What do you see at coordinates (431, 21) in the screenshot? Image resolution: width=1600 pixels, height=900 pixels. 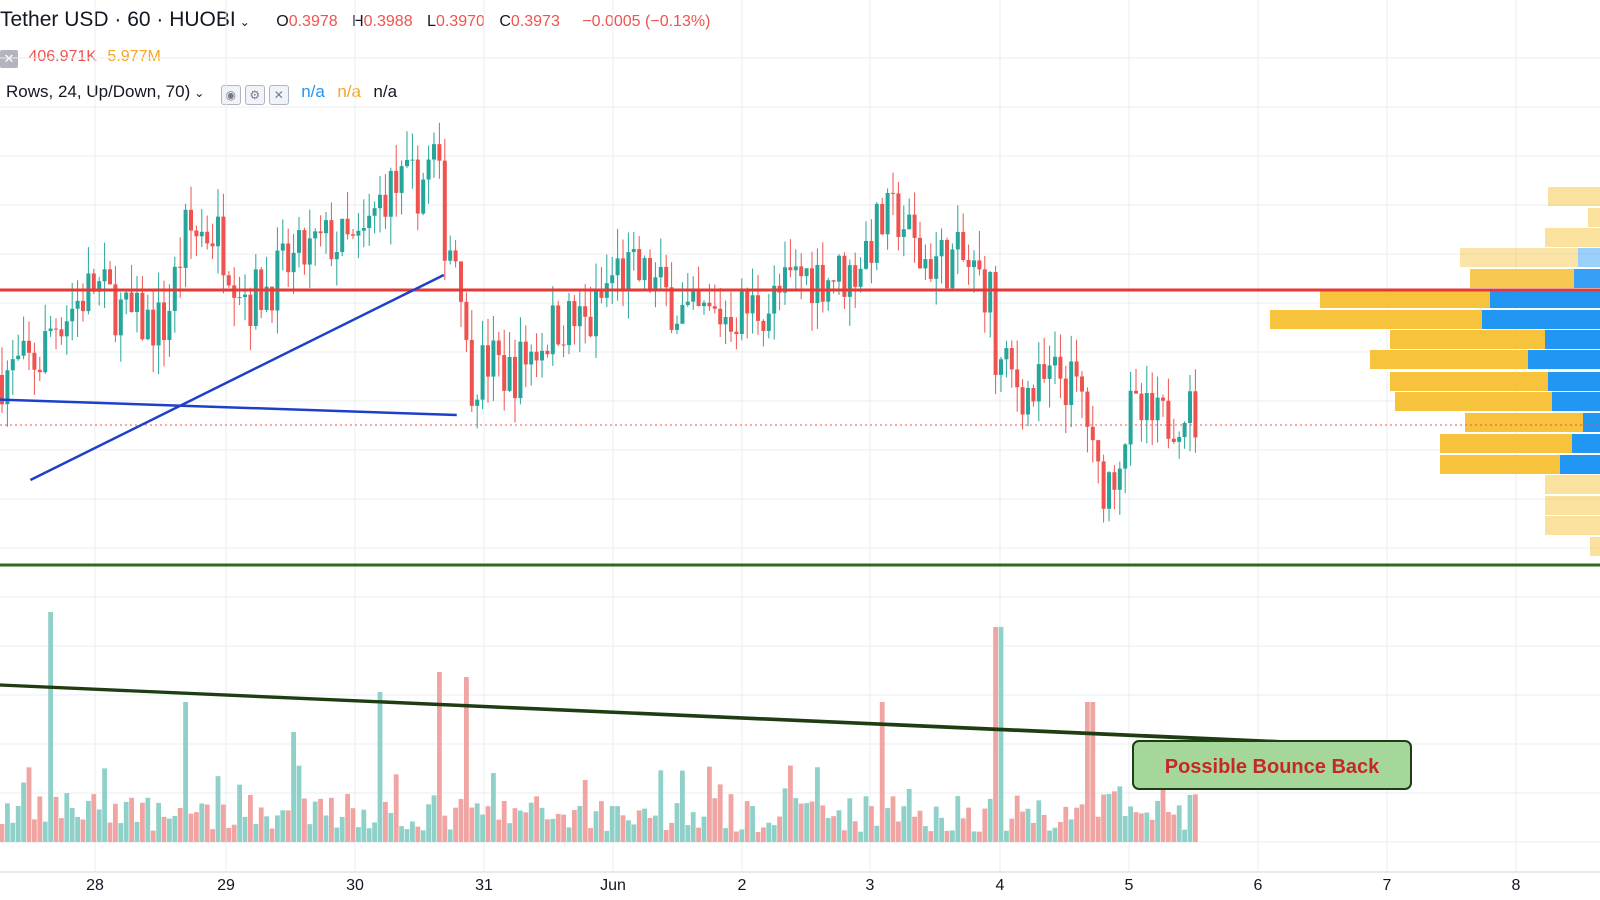 I see `low-label: L` at bounding box center [431, 21].